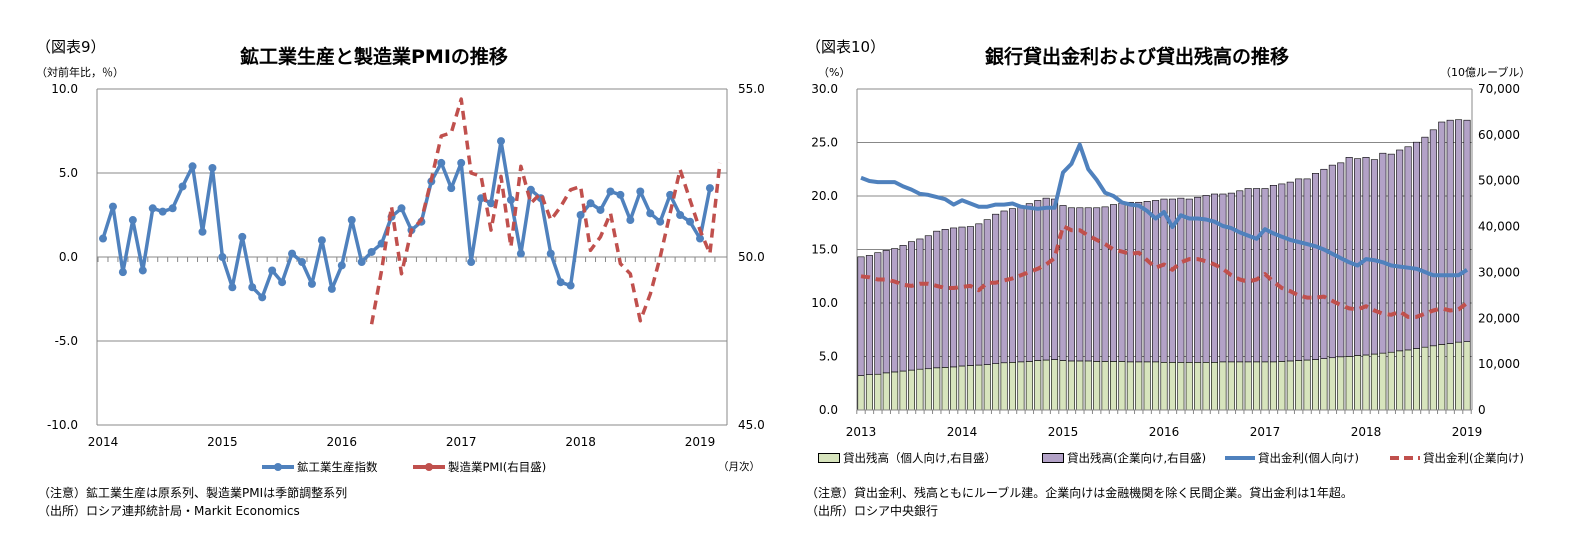  What do you see at coordinates (1405, 458) in the screenshot?
I see `legend-dash-icon` at bounding box center [1405, 458].